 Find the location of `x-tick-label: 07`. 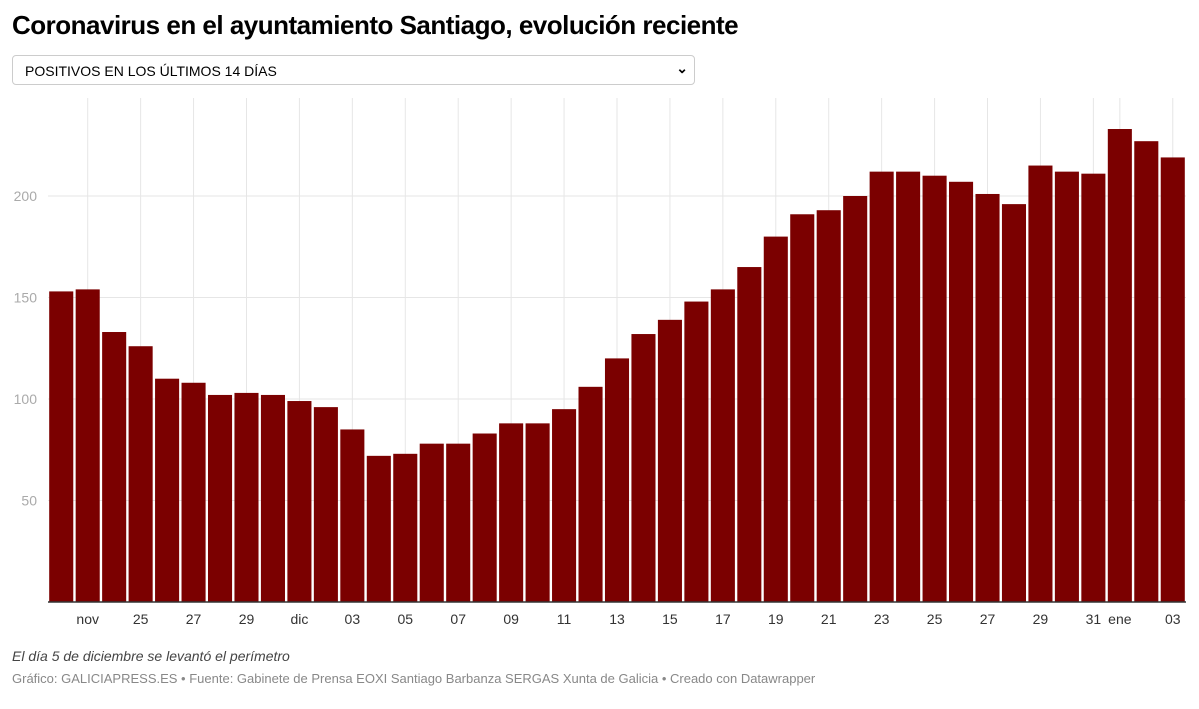

x-tick-label: 07 is located at coordinates (458, 619).